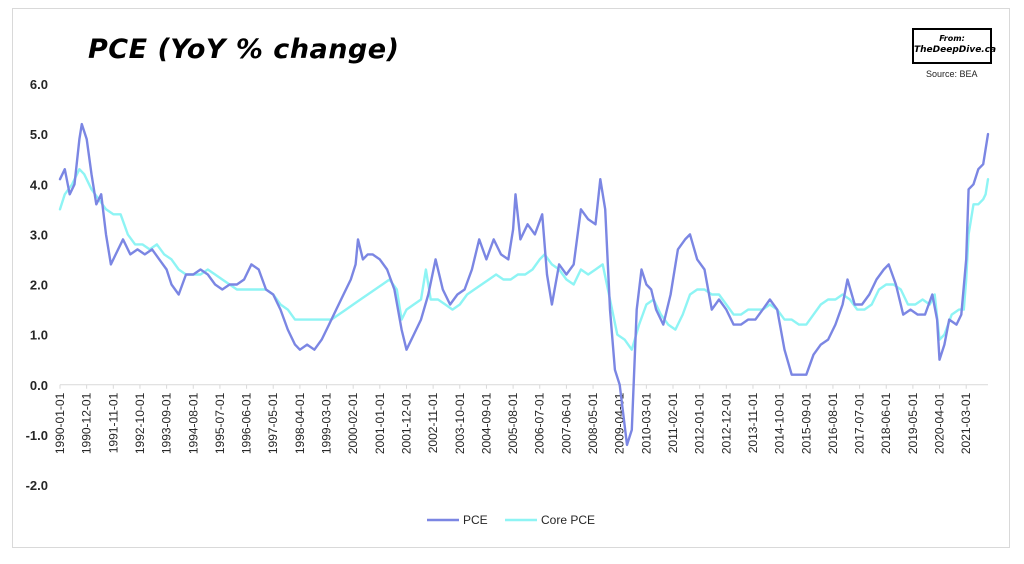 The height and width of the screenshot is (564, 1024). I want to click on y-tick-label: 6.0, so click(39, 84).